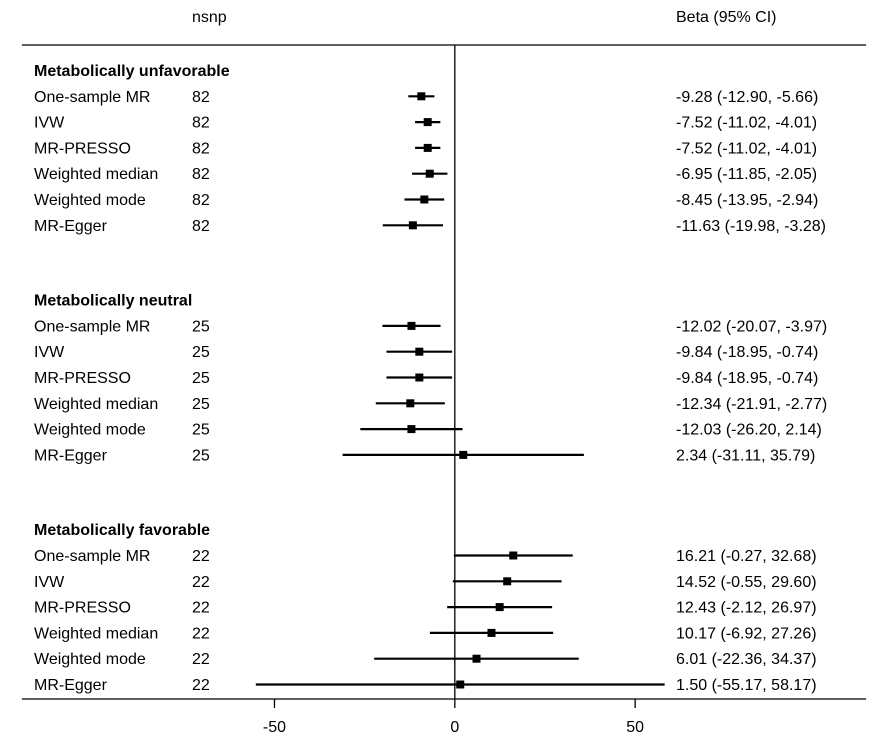  I want to click on ci-label: -11.63 (-19.98, -3.28), so click(751, 226).